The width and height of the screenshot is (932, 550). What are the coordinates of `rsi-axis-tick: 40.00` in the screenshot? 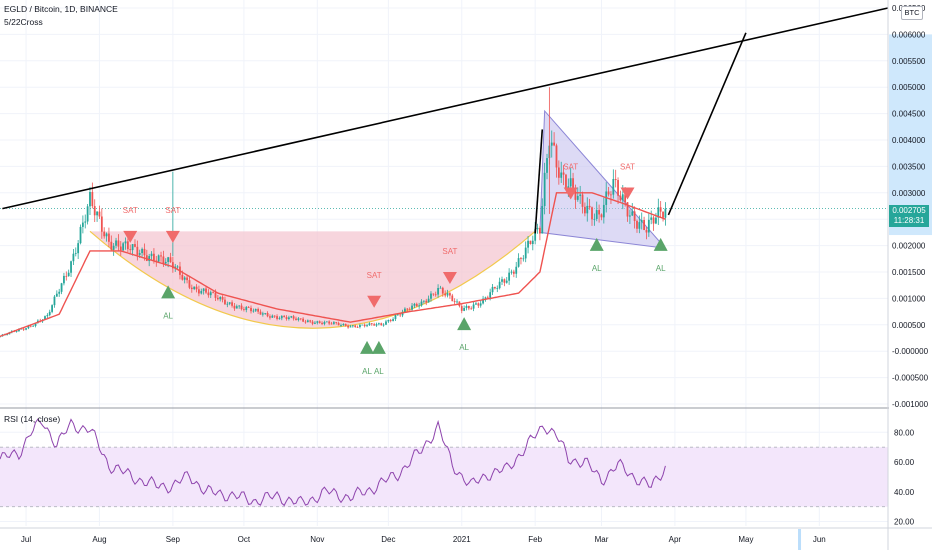 It's located at (904, 492).